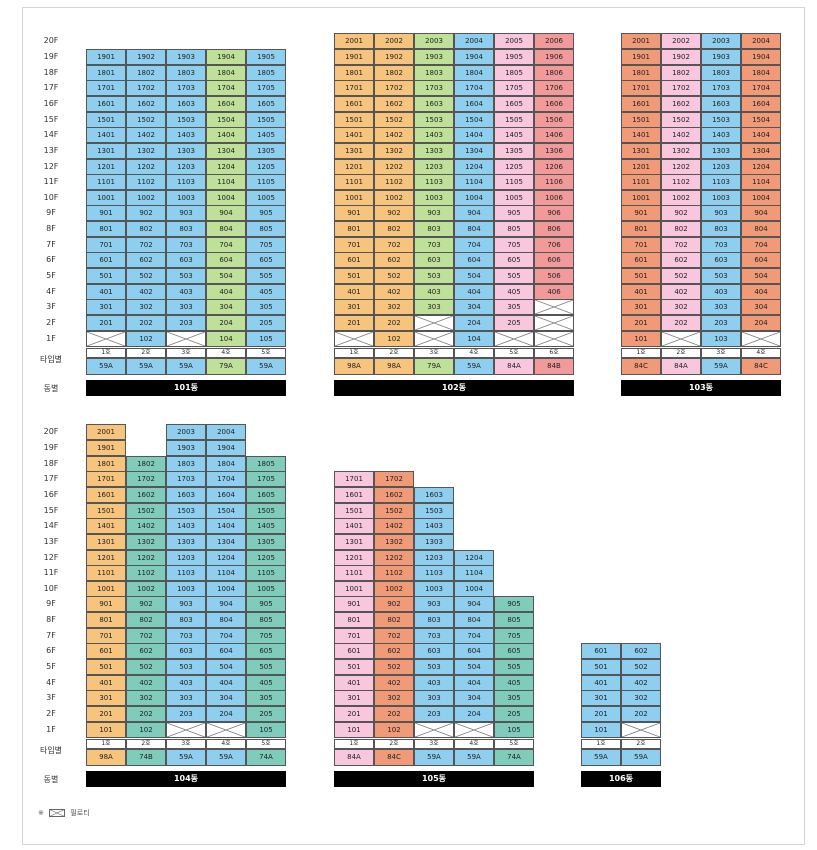 This screenshot has height=850, width=817. Describe the element at coordinates (106, 635) in the screenshot. I see `unit-cell: 701` at that location.